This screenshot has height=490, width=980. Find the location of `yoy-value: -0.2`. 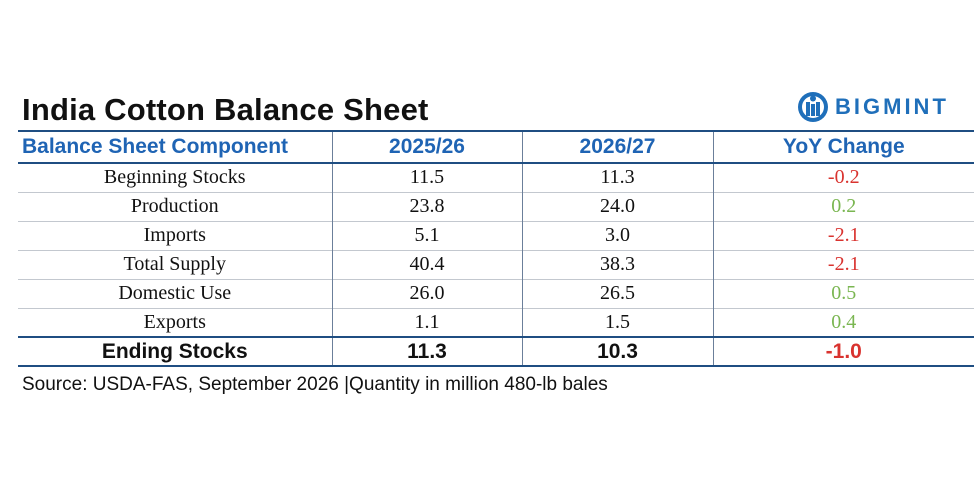

yoy-value: -0.2 is located at coordinates (843, 177).